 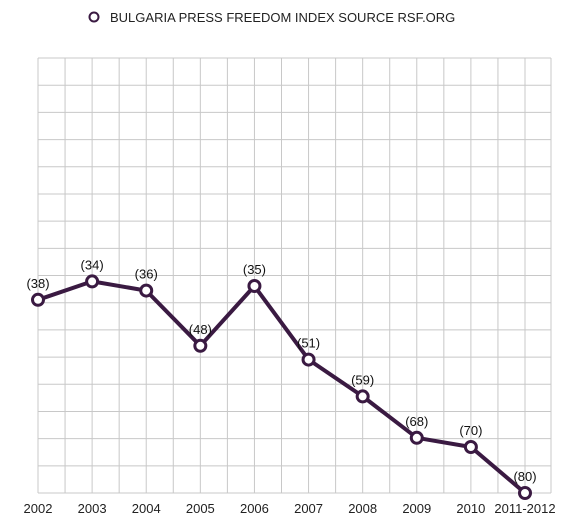 What do you see at coordinates (146, 274) in the screenshot?
I see `data-label: (36)` at bounding box center [146, 274].